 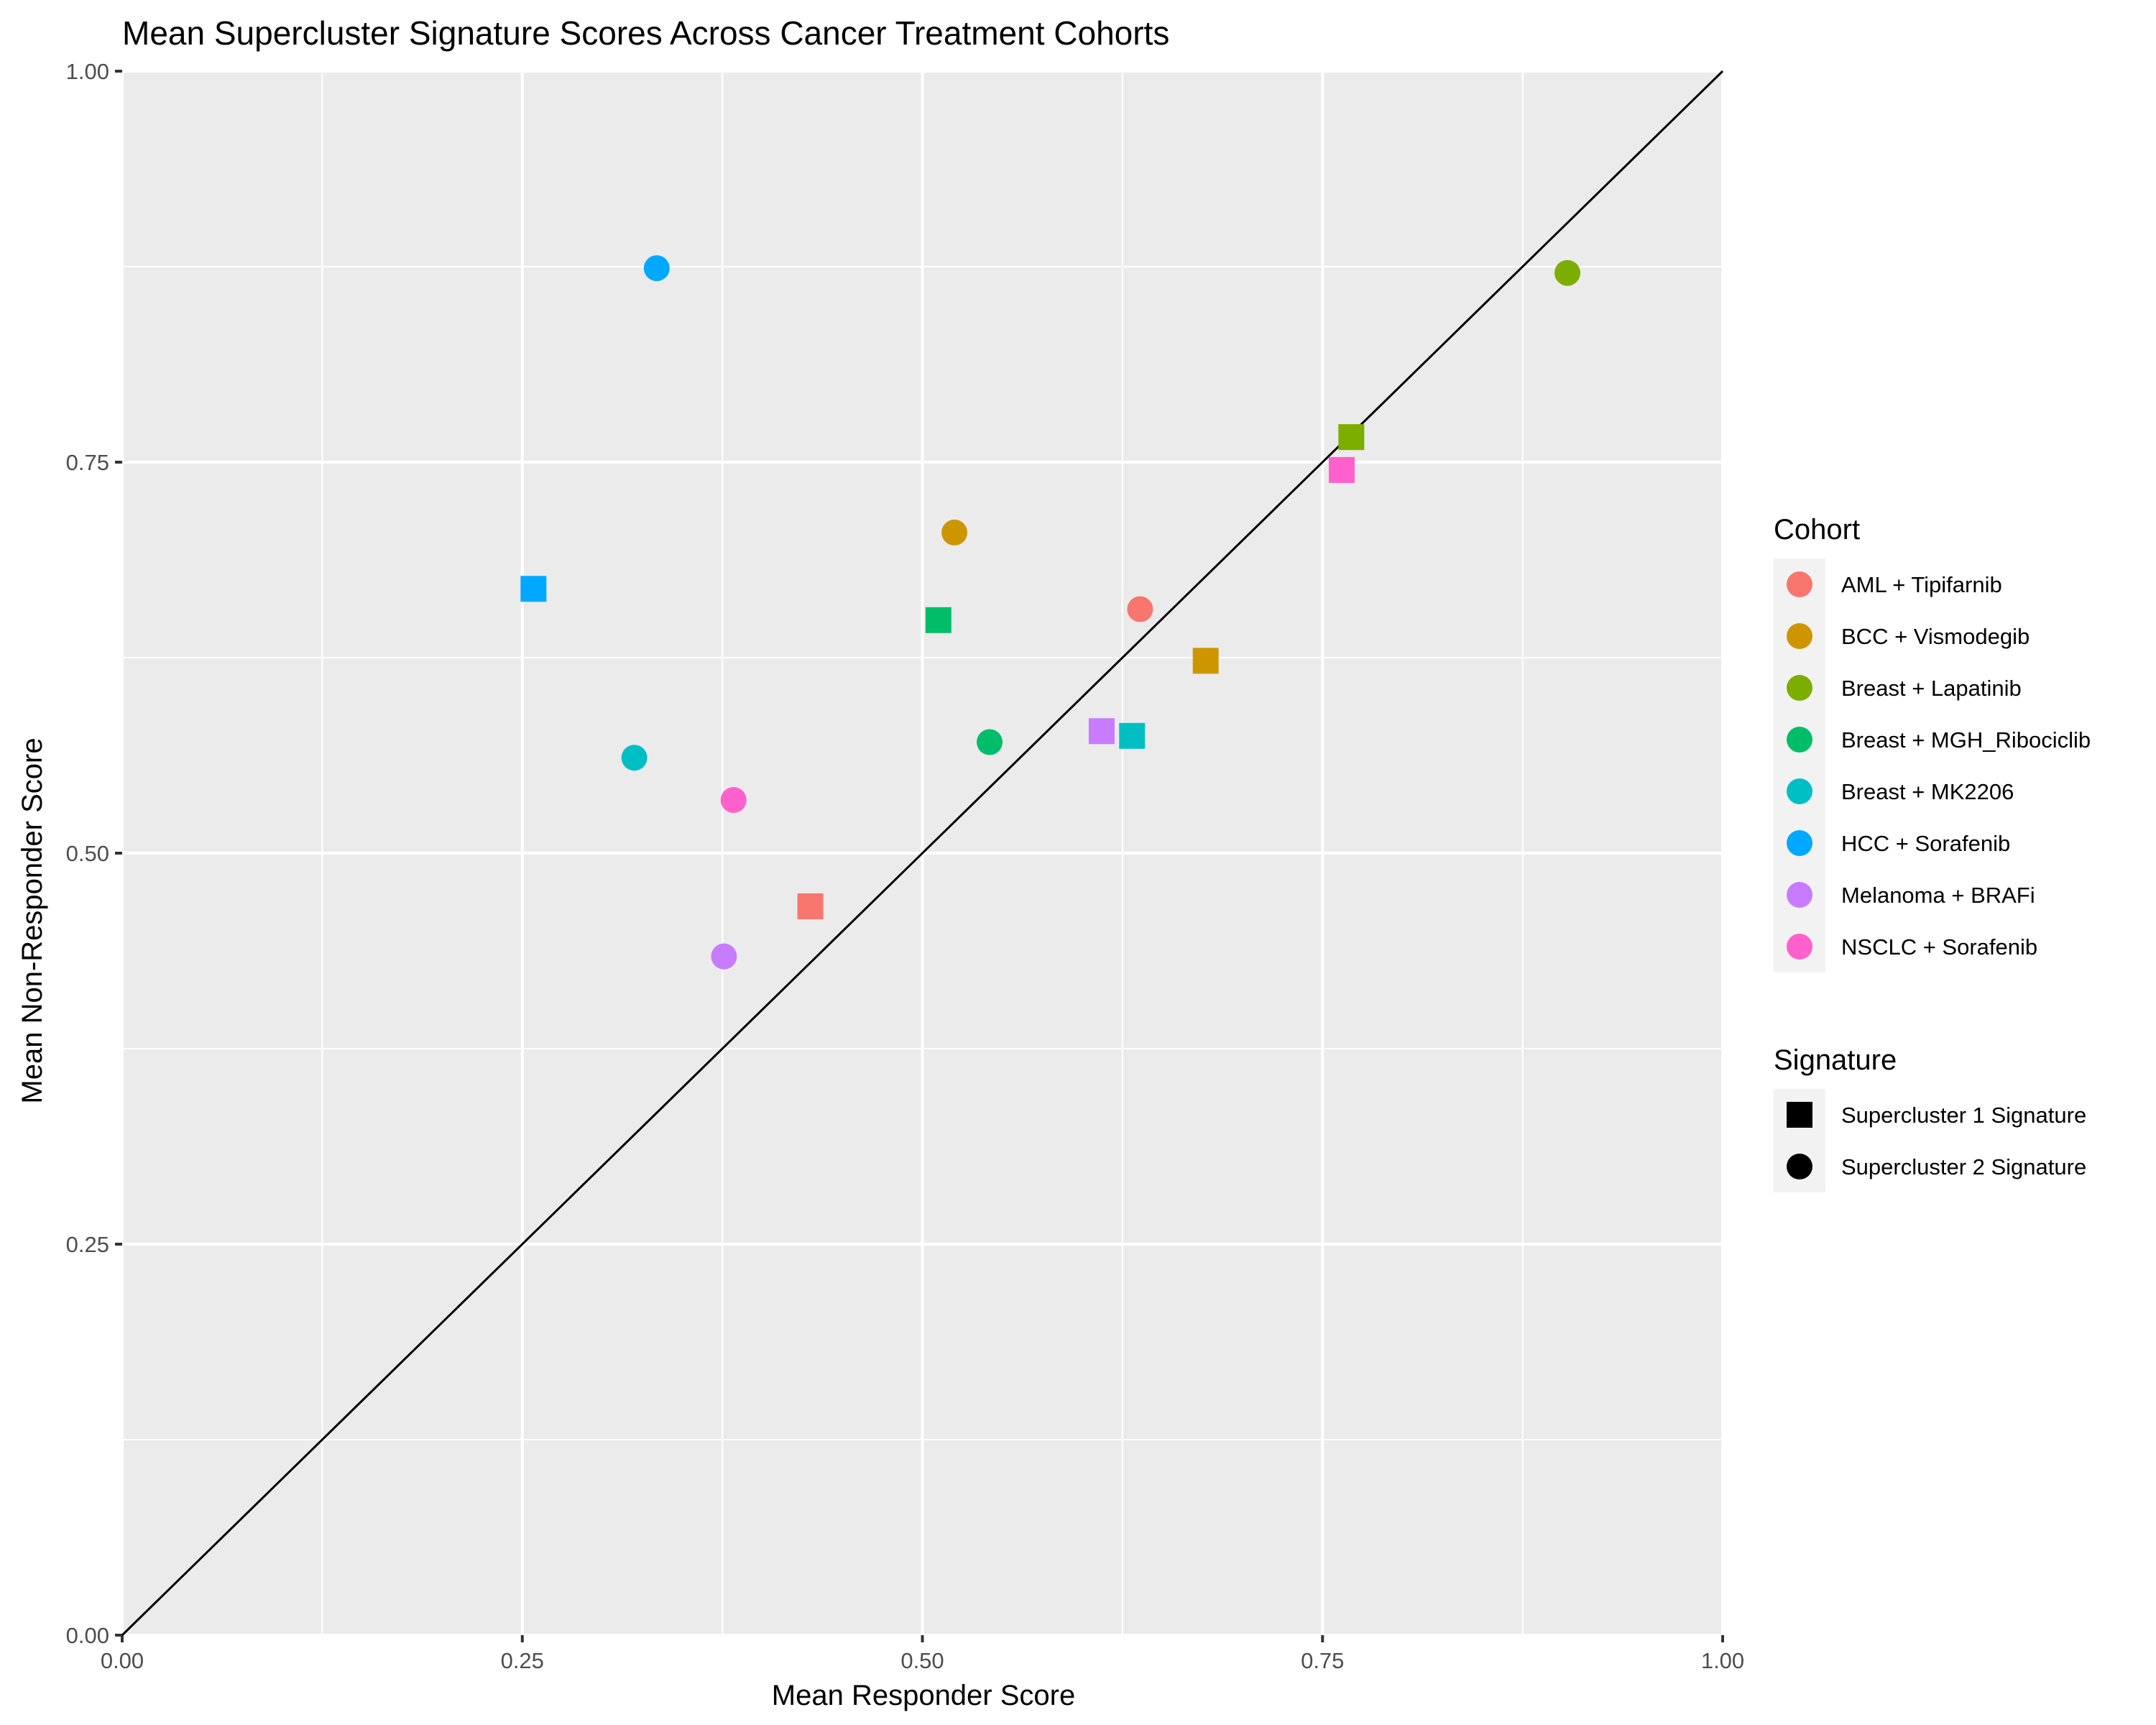 What do you see at coordinates (1939, 947) in the screenshot?
I see `legend-label: NSCLC + Sorafenib` at bounding box center [1939, 947].